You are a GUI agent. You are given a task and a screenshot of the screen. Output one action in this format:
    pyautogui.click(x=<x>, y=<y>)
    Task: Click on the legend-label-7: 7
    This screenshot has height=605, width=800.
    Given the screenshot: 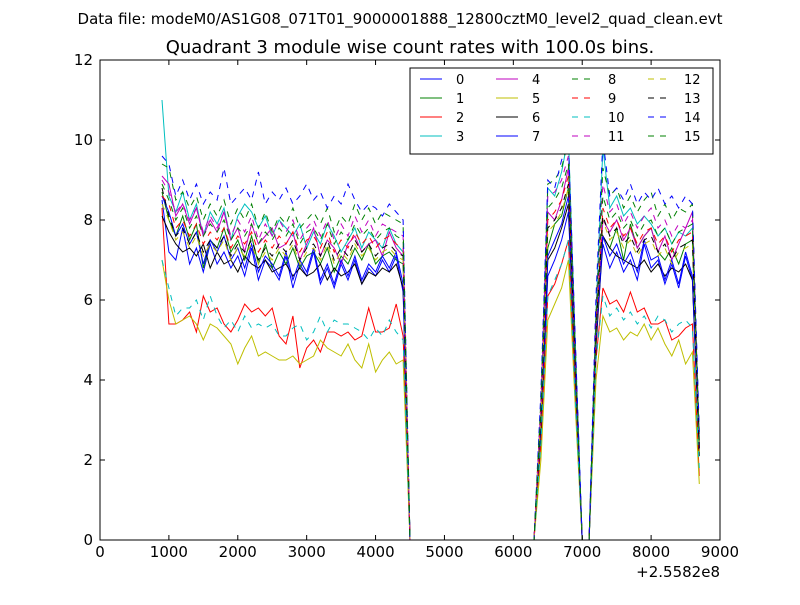 What is the action you would take?
    pyautogui.click(x=536, y=137)
    